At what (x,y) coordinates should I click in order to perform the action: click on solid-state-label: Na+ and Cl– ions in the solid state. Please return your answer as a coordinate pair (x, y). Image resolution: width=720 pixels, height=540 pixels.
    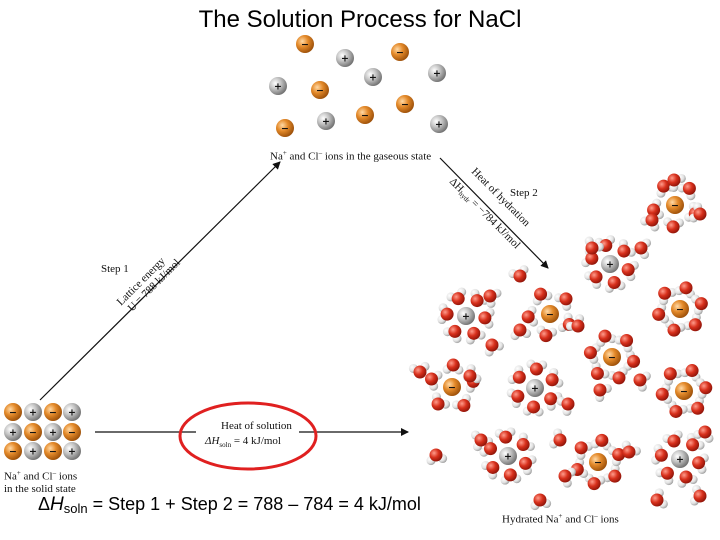
    Looking at the image, I should click on (41, 482).